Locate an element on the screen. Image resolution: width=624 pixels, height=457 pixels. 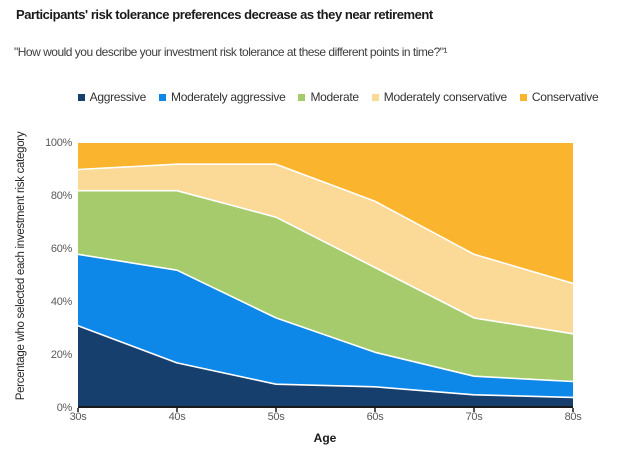
legend-swatch-moderately-conservative is located at coordinates (375, 97).